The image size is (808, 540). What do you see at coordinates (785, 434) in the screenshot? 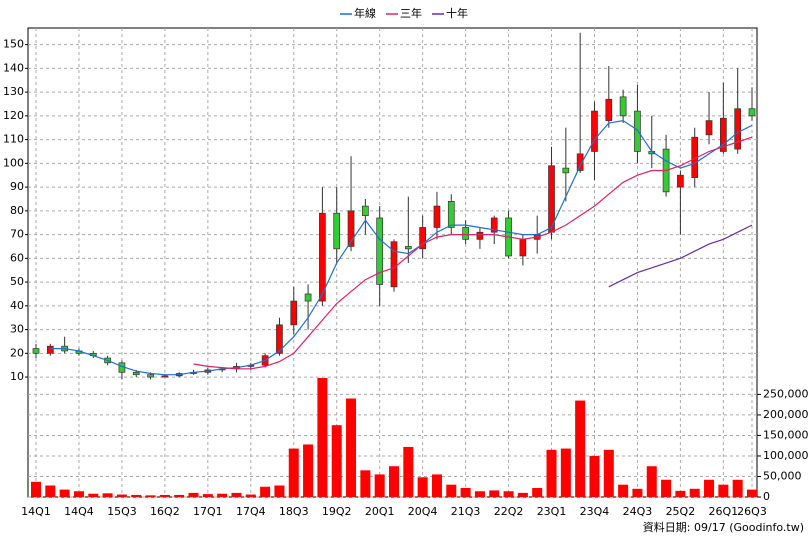
I see `volume-tick-label: 150,000` at bounding box center [785, 434].